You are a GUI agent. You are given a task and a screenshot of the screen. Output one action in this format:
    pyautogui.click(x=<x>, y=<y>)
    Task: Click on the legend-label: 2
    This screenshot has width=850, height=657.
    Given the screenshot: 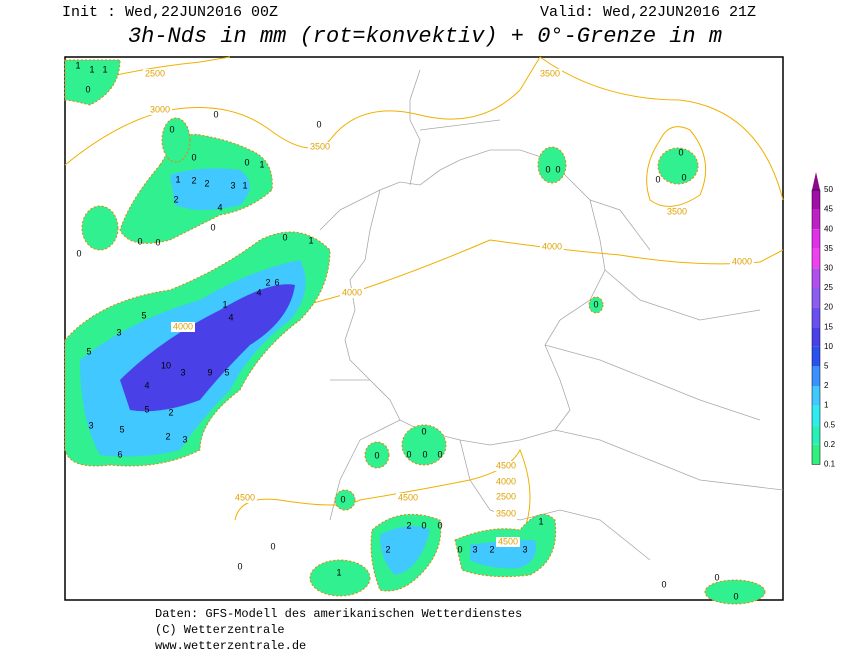 What is the action you would take?
    pyautogui.click(x=826, y=385)
    